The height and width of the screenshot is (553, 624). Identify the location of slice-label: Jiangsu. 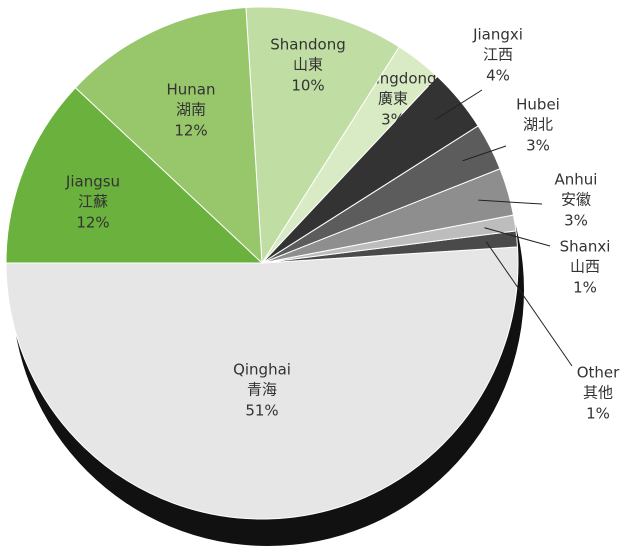
(92, 182).